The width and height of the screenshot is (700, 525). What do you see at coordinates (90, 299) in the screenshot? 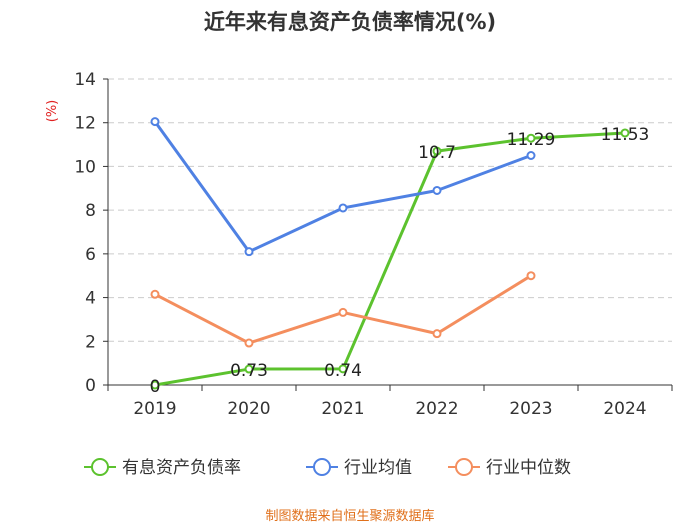
I see `y-tick-label: 4` at bounding box center [90, 299].